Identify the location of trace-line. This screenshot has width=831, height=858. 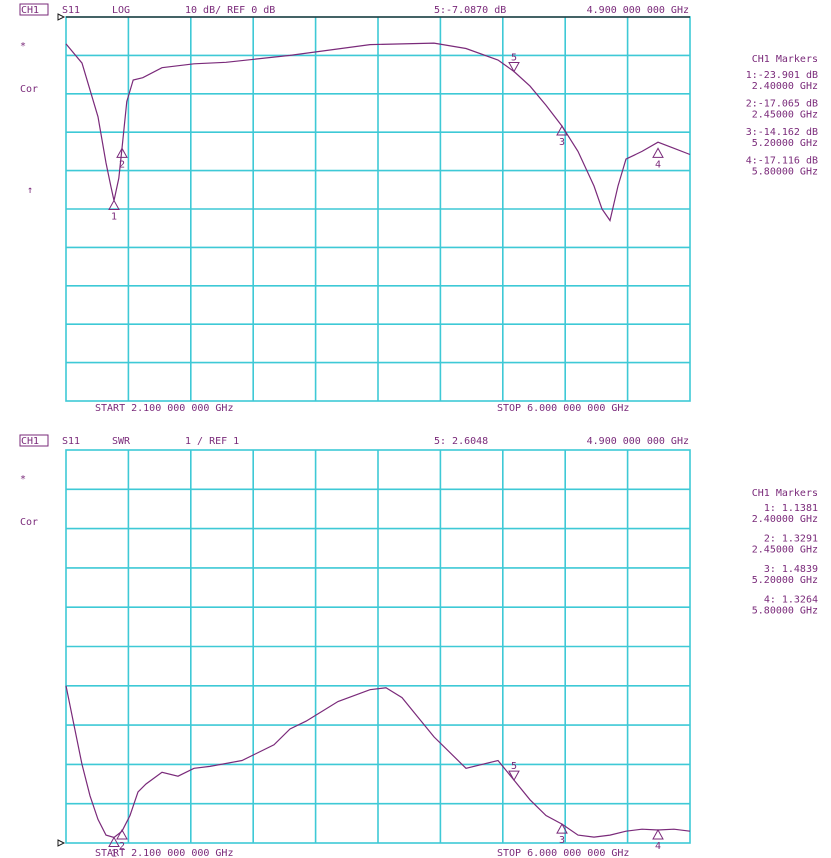
(378, 762).